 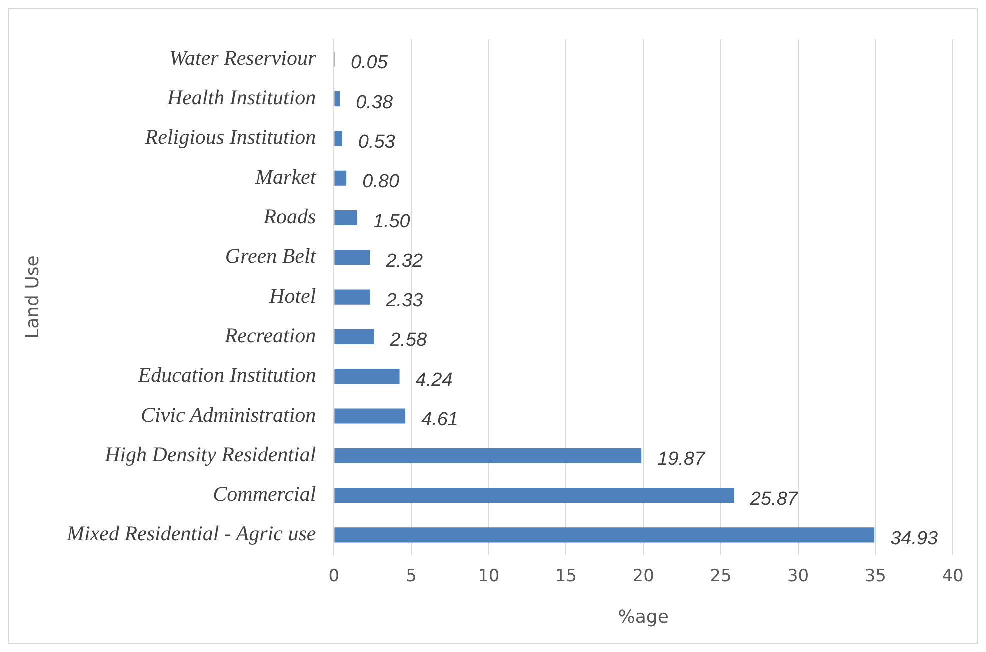 I want to click on x-axis-title: %age, so click(x=643, y=617).